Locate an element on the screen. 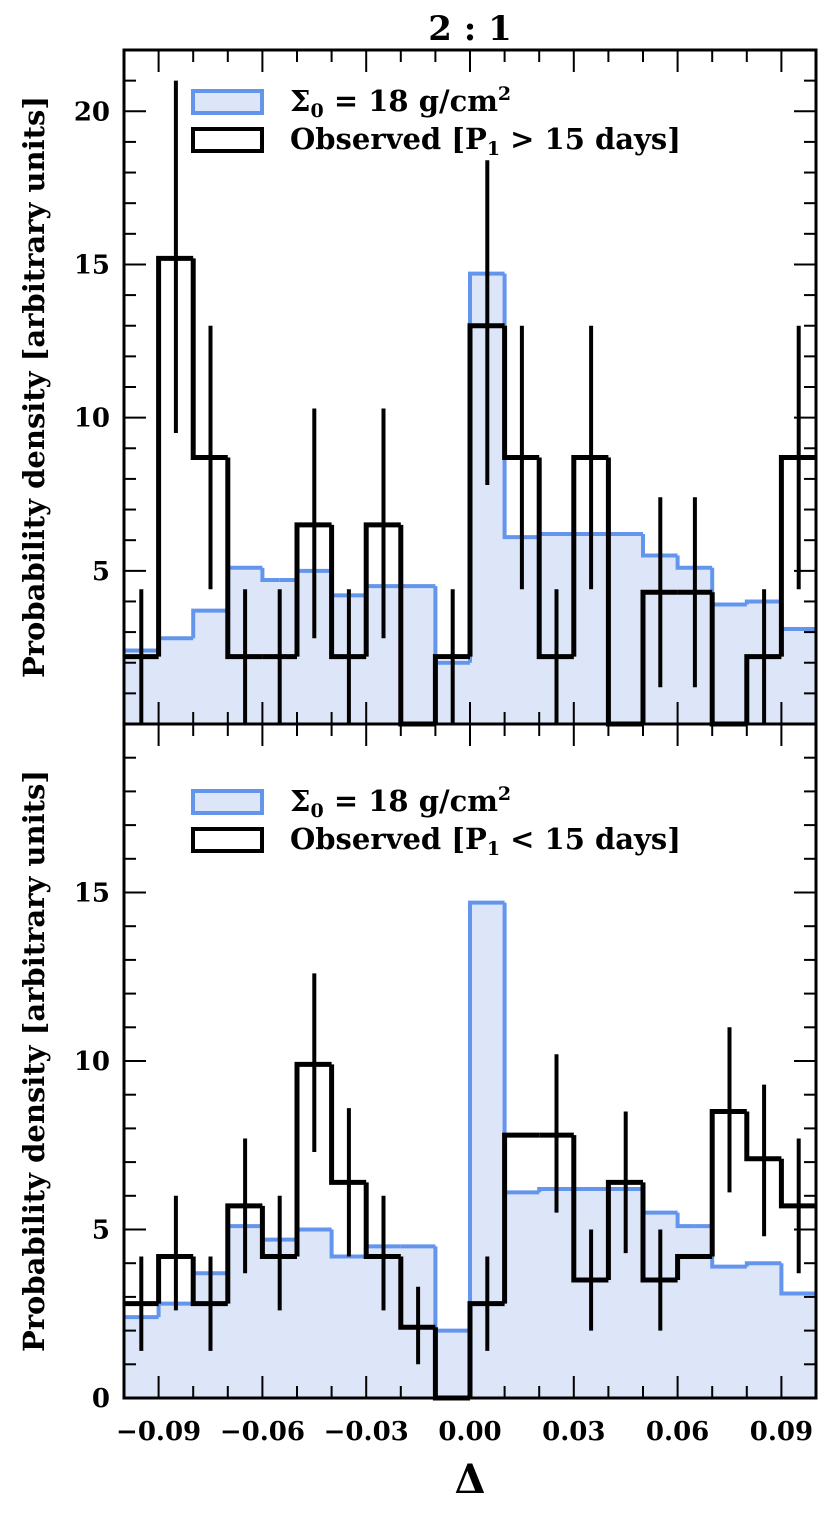  bottom-ytick-label: 15 is located at coordinates (92, 894).